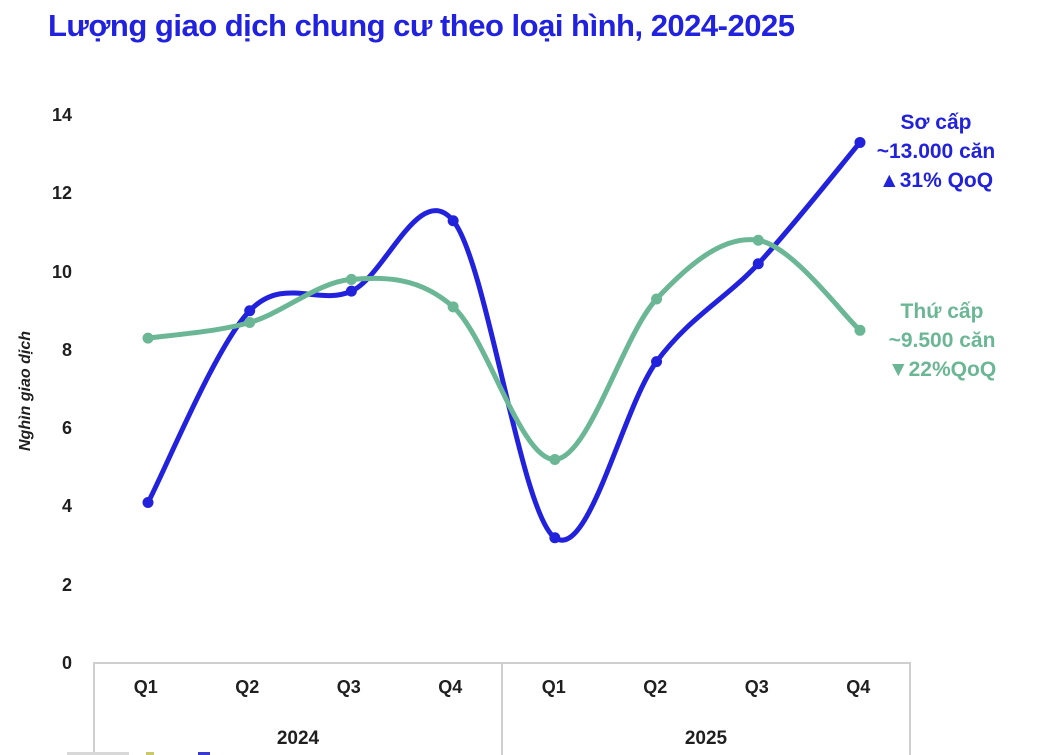 The image size is (1054, 755). I want to click on annotation-primary-name: Sơ cấp, so click(936, 122).